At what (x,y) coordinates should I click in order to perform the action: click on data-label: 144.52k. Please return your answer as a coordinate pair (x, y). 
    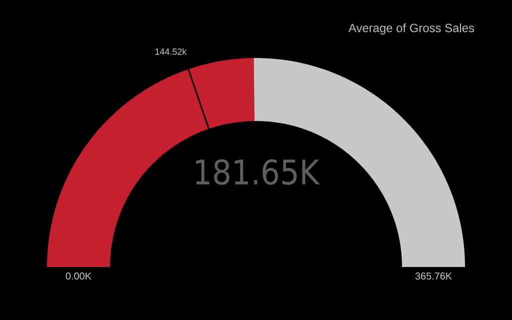
    Looking at the image, I should click on (171, 51).